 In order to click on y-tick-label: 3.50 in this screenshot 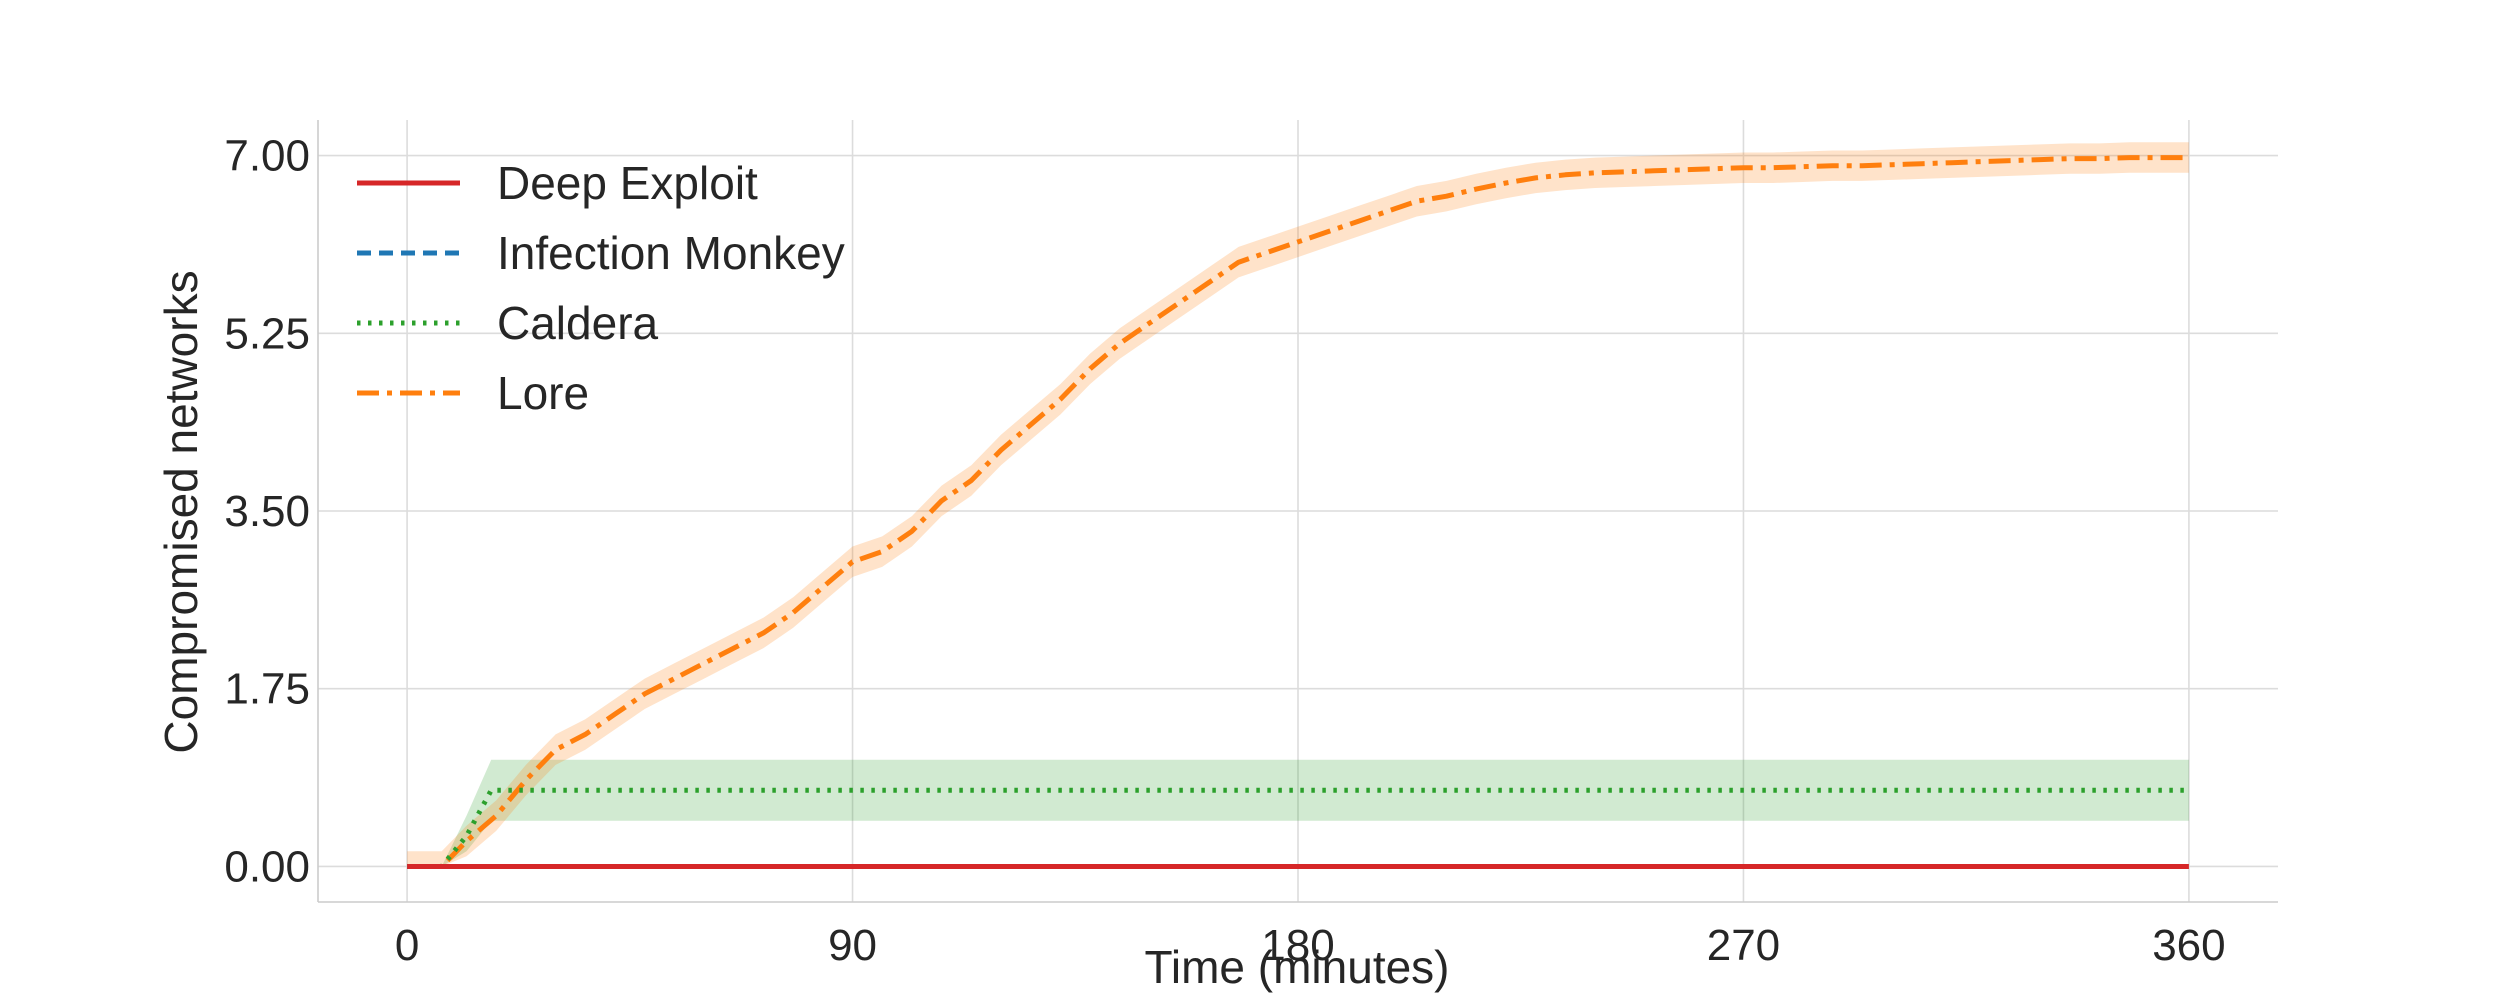, I will do `click(267, 511)`.